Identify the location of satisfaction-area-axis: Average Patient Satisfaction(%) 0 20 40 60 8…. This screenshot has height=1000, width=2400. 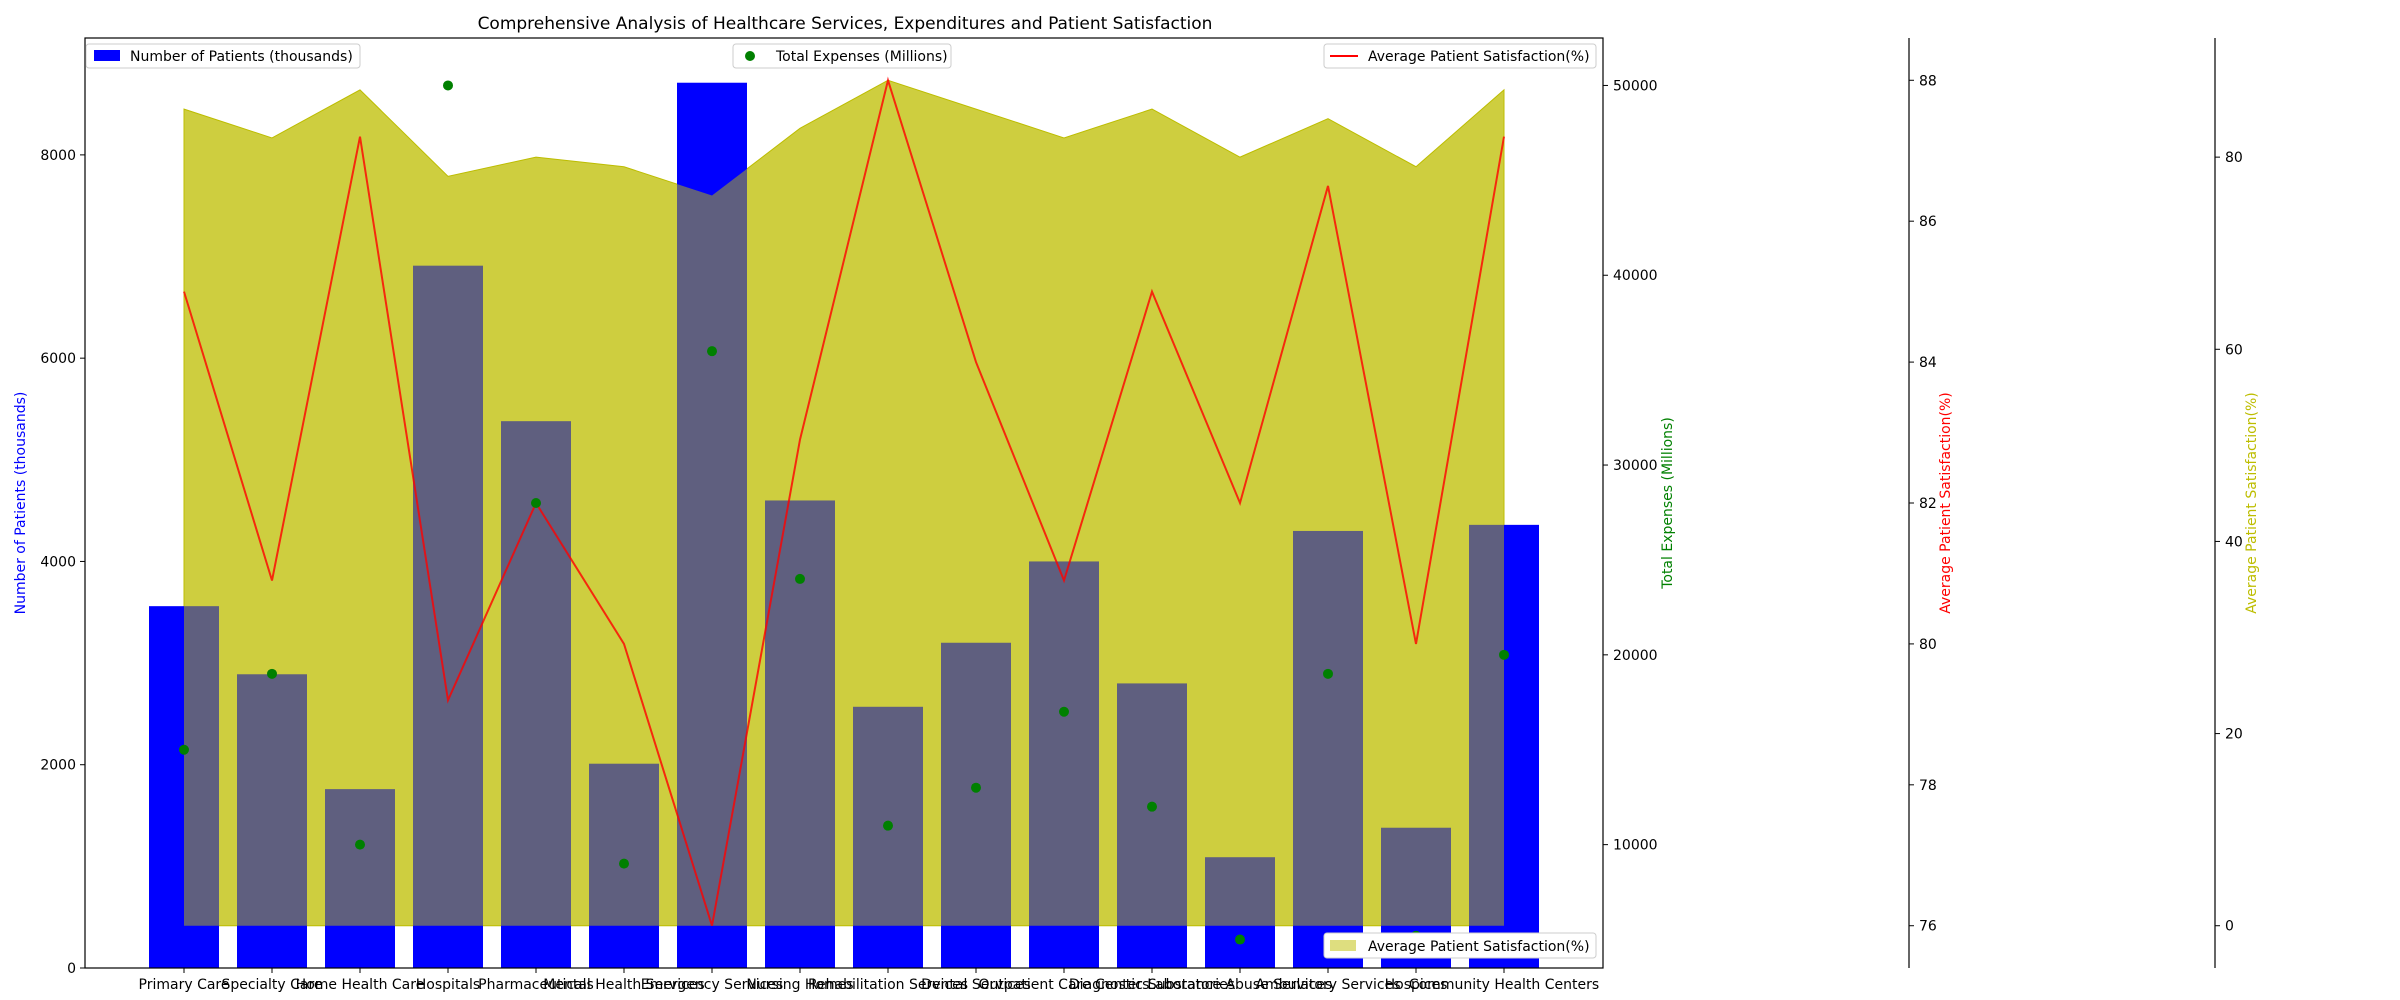
(2237, 503).